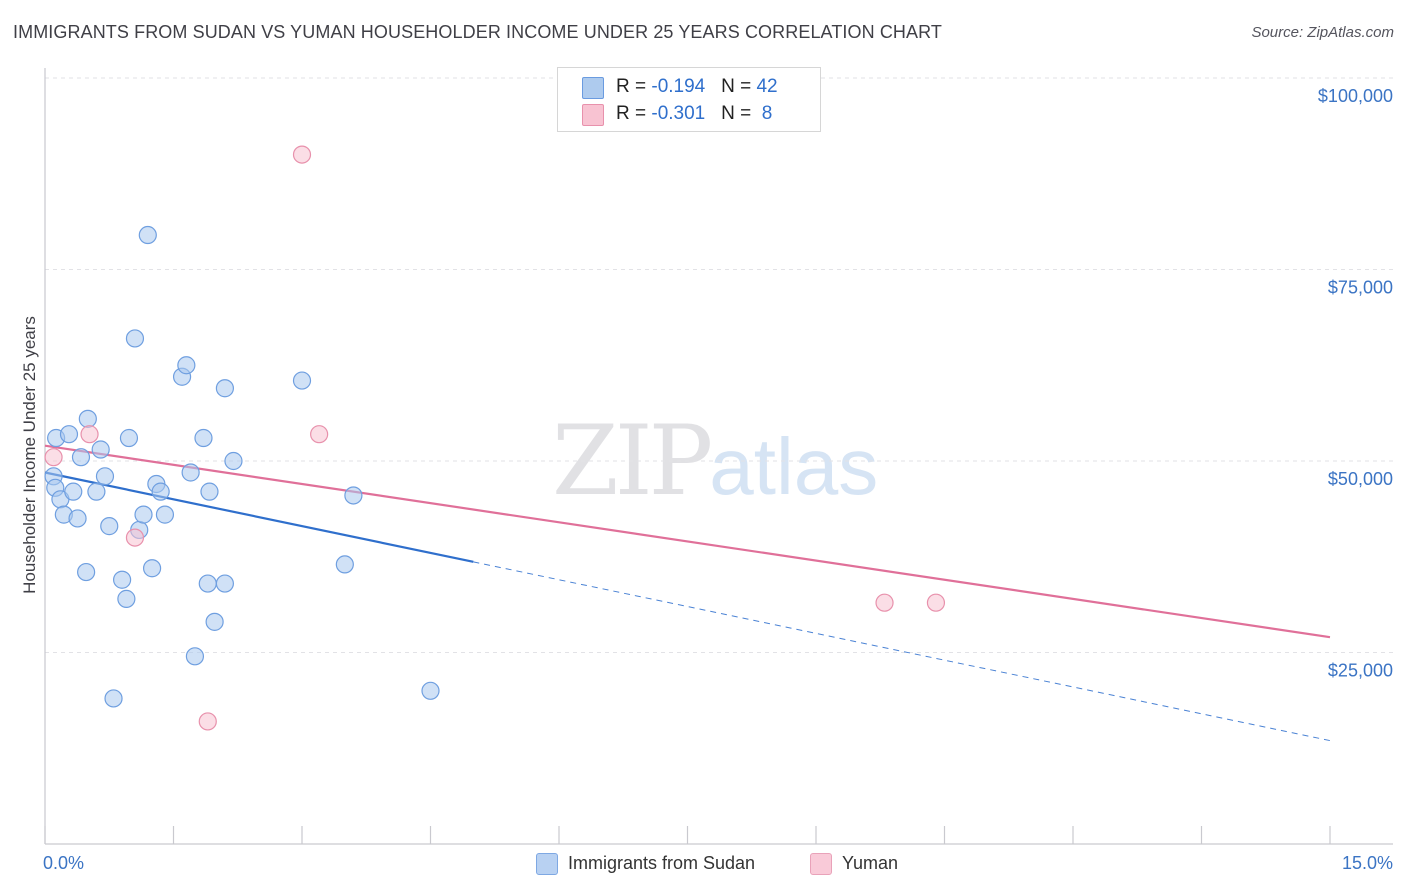  What do you see at coordinates (870, 863) in the screenshot?
I see `bottom-legend-label-yuman: Yuman` at bounding box center [870, 863].